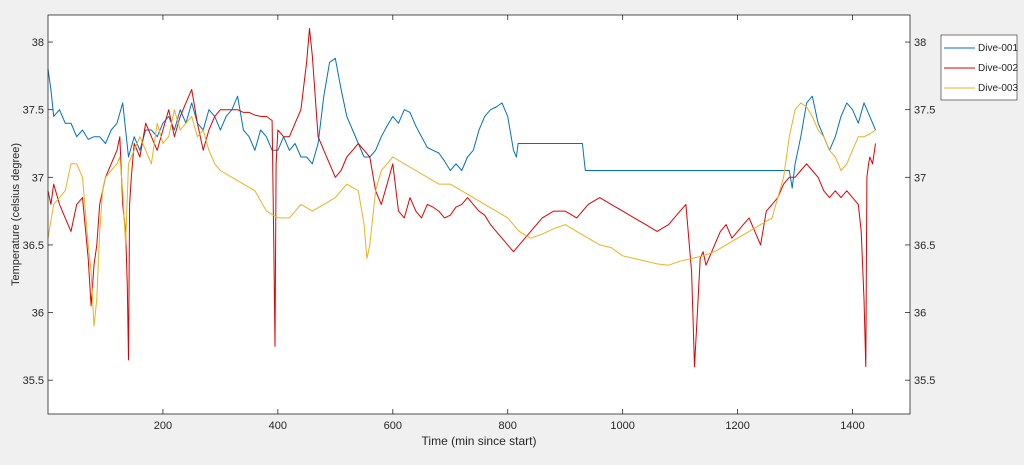  What do you see at coordinates (852, 426) in the screenshot?
I see `x-tick-label: 1400` at bounding box center [852, 426].